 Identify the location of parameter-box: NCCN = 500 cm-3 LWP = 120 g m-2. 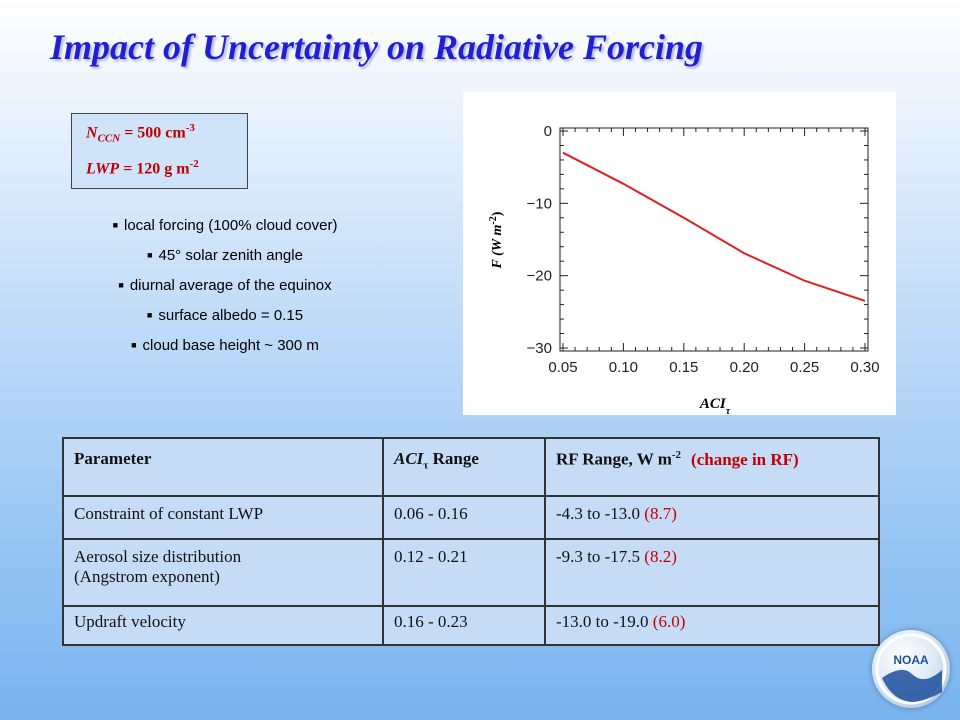
(159, 151).